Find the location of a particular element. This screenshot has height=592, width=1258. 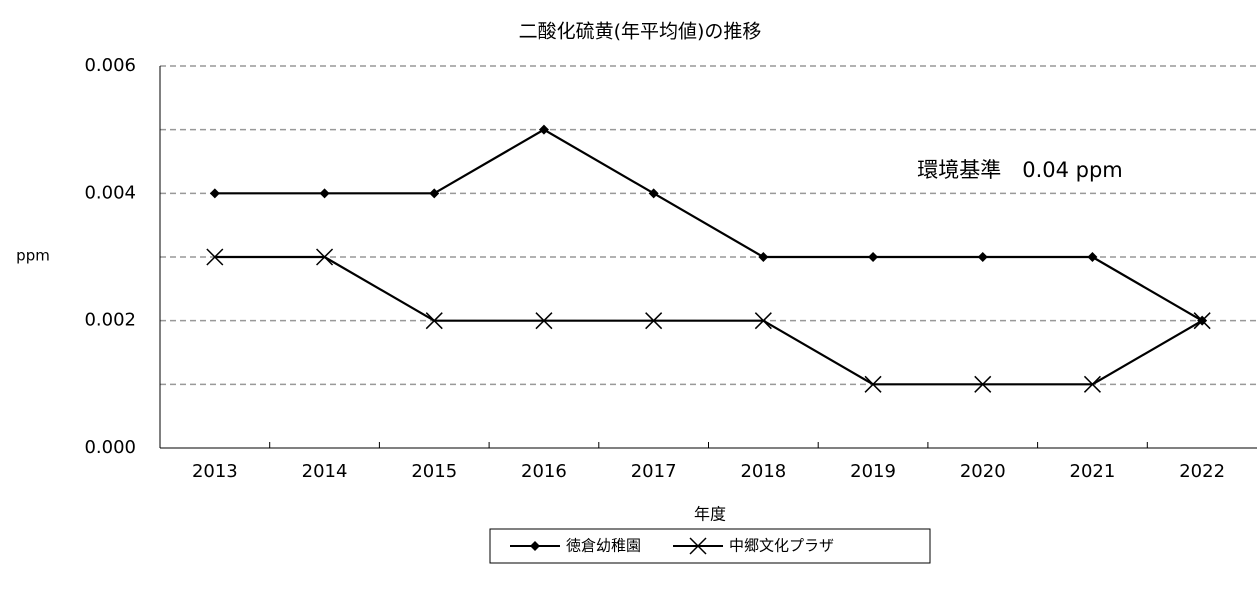

x-tick-label: 2014 is located at coordinates (325, 471).